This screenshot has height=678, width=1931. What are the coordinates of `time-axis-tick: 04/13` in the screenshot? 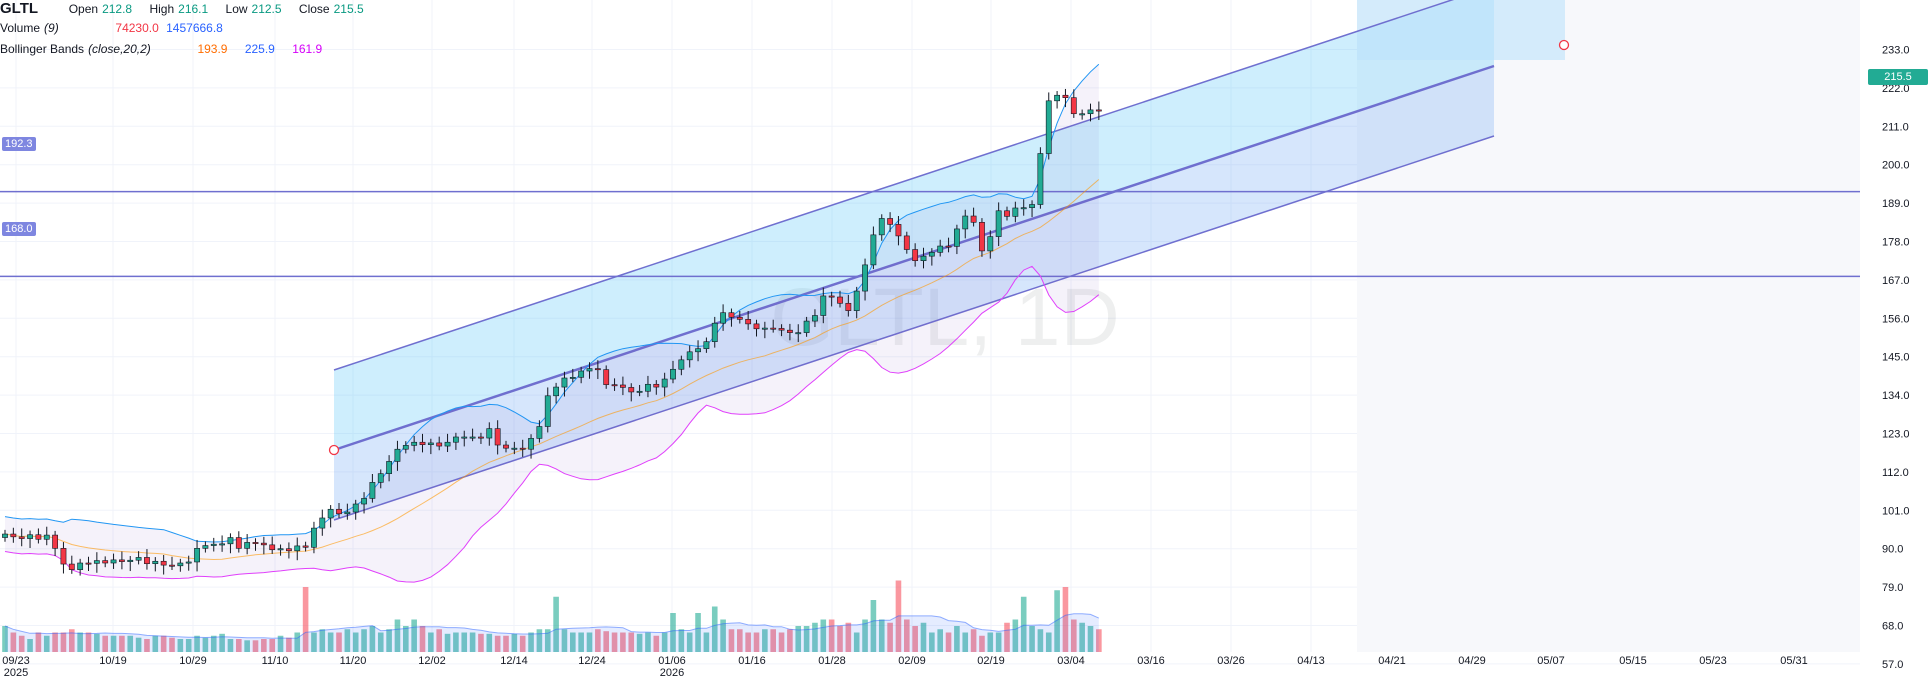 It's located at (1311, 661).